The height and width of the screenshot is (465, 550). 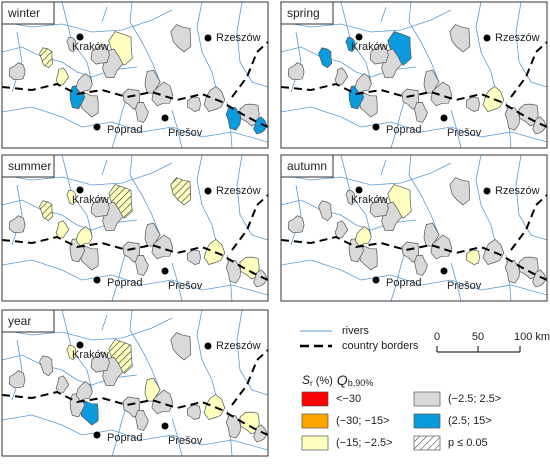 What do you see at coordinates (474, 399) in the screenshot?
I see `legend-class: (−2.5; 2.5>` at bounding box center [474, 399].